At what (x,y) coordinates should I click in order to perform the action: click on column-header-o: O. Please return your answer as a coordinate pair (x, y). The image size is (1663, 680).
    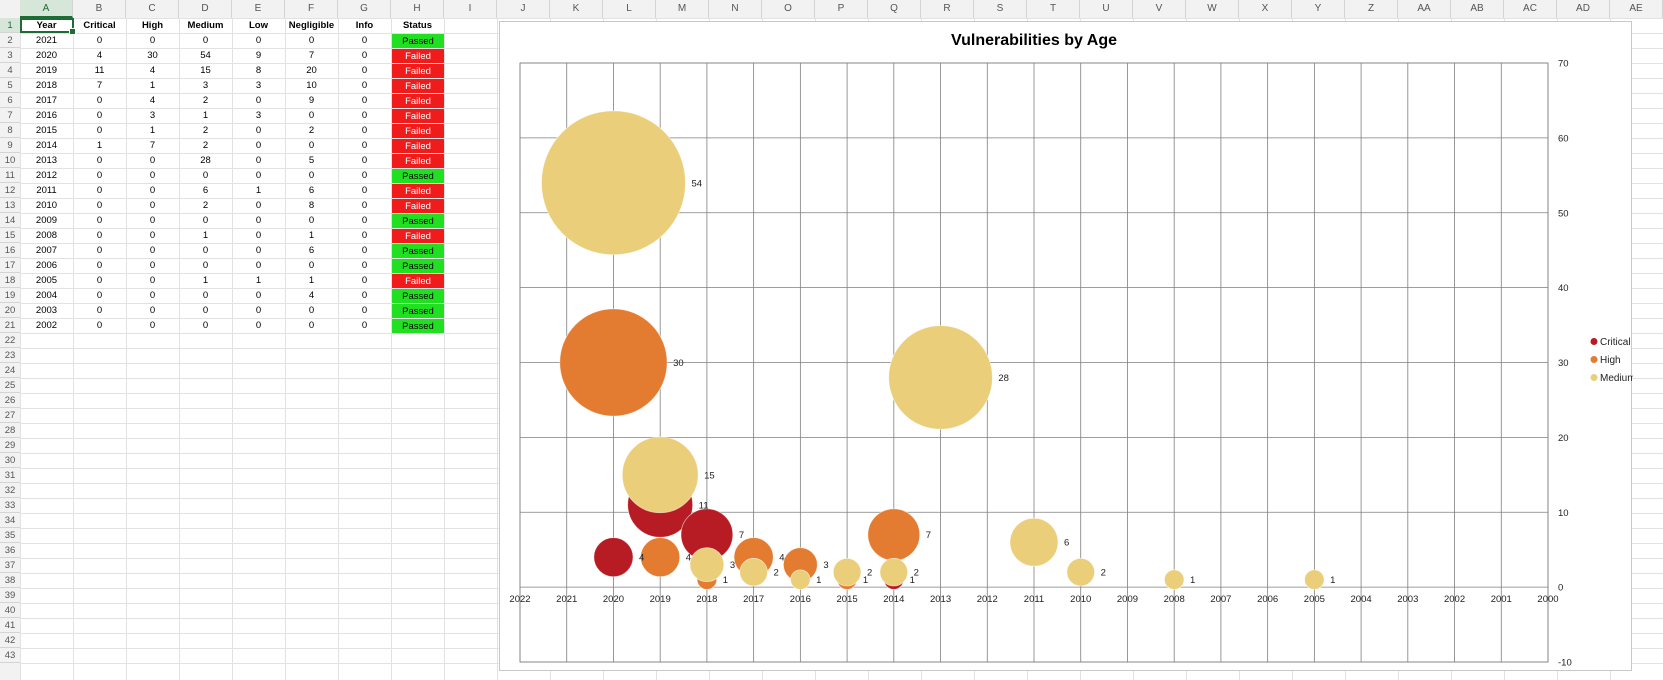
    Looking at the image, I should click on (788, 9).